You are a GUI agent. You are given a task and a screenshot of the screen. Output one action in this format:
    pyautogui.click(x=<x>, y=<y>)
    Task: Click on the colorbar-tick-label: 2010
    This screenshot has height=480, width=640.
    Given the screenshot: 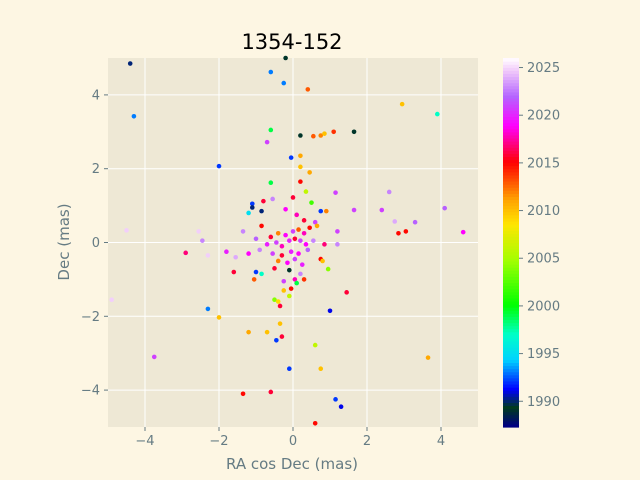 What is the action you would take?
    pyautogui.click(x=543, y=211)
    